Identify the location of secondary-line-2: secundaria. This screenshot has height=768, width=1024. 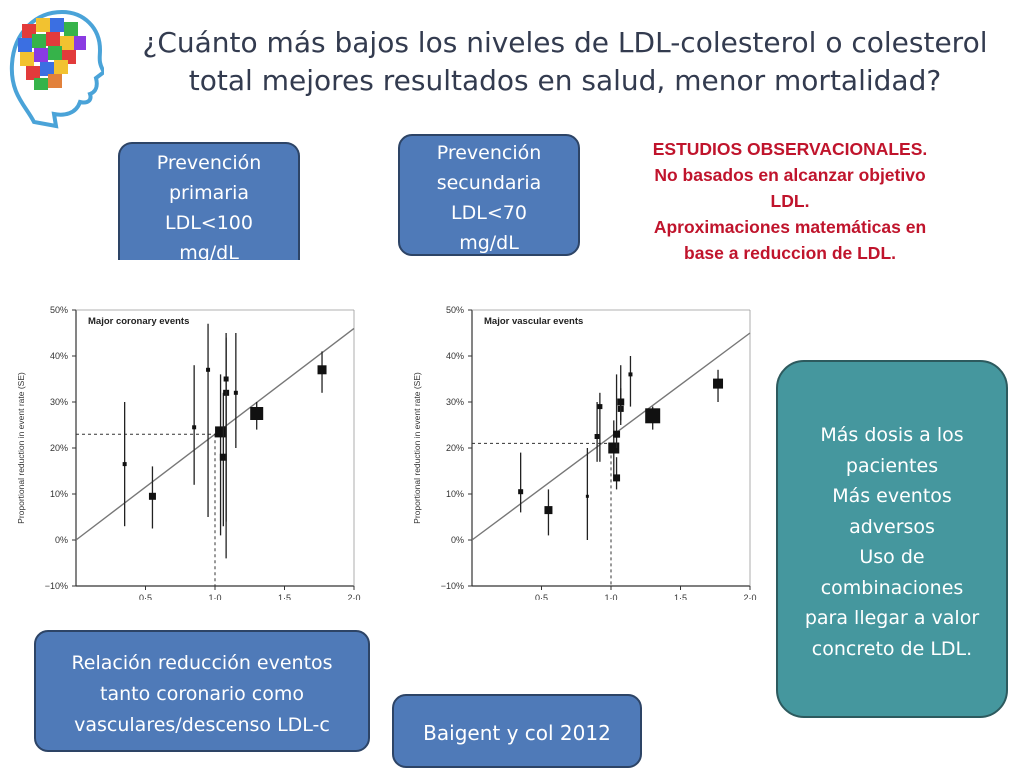
(489, 183).